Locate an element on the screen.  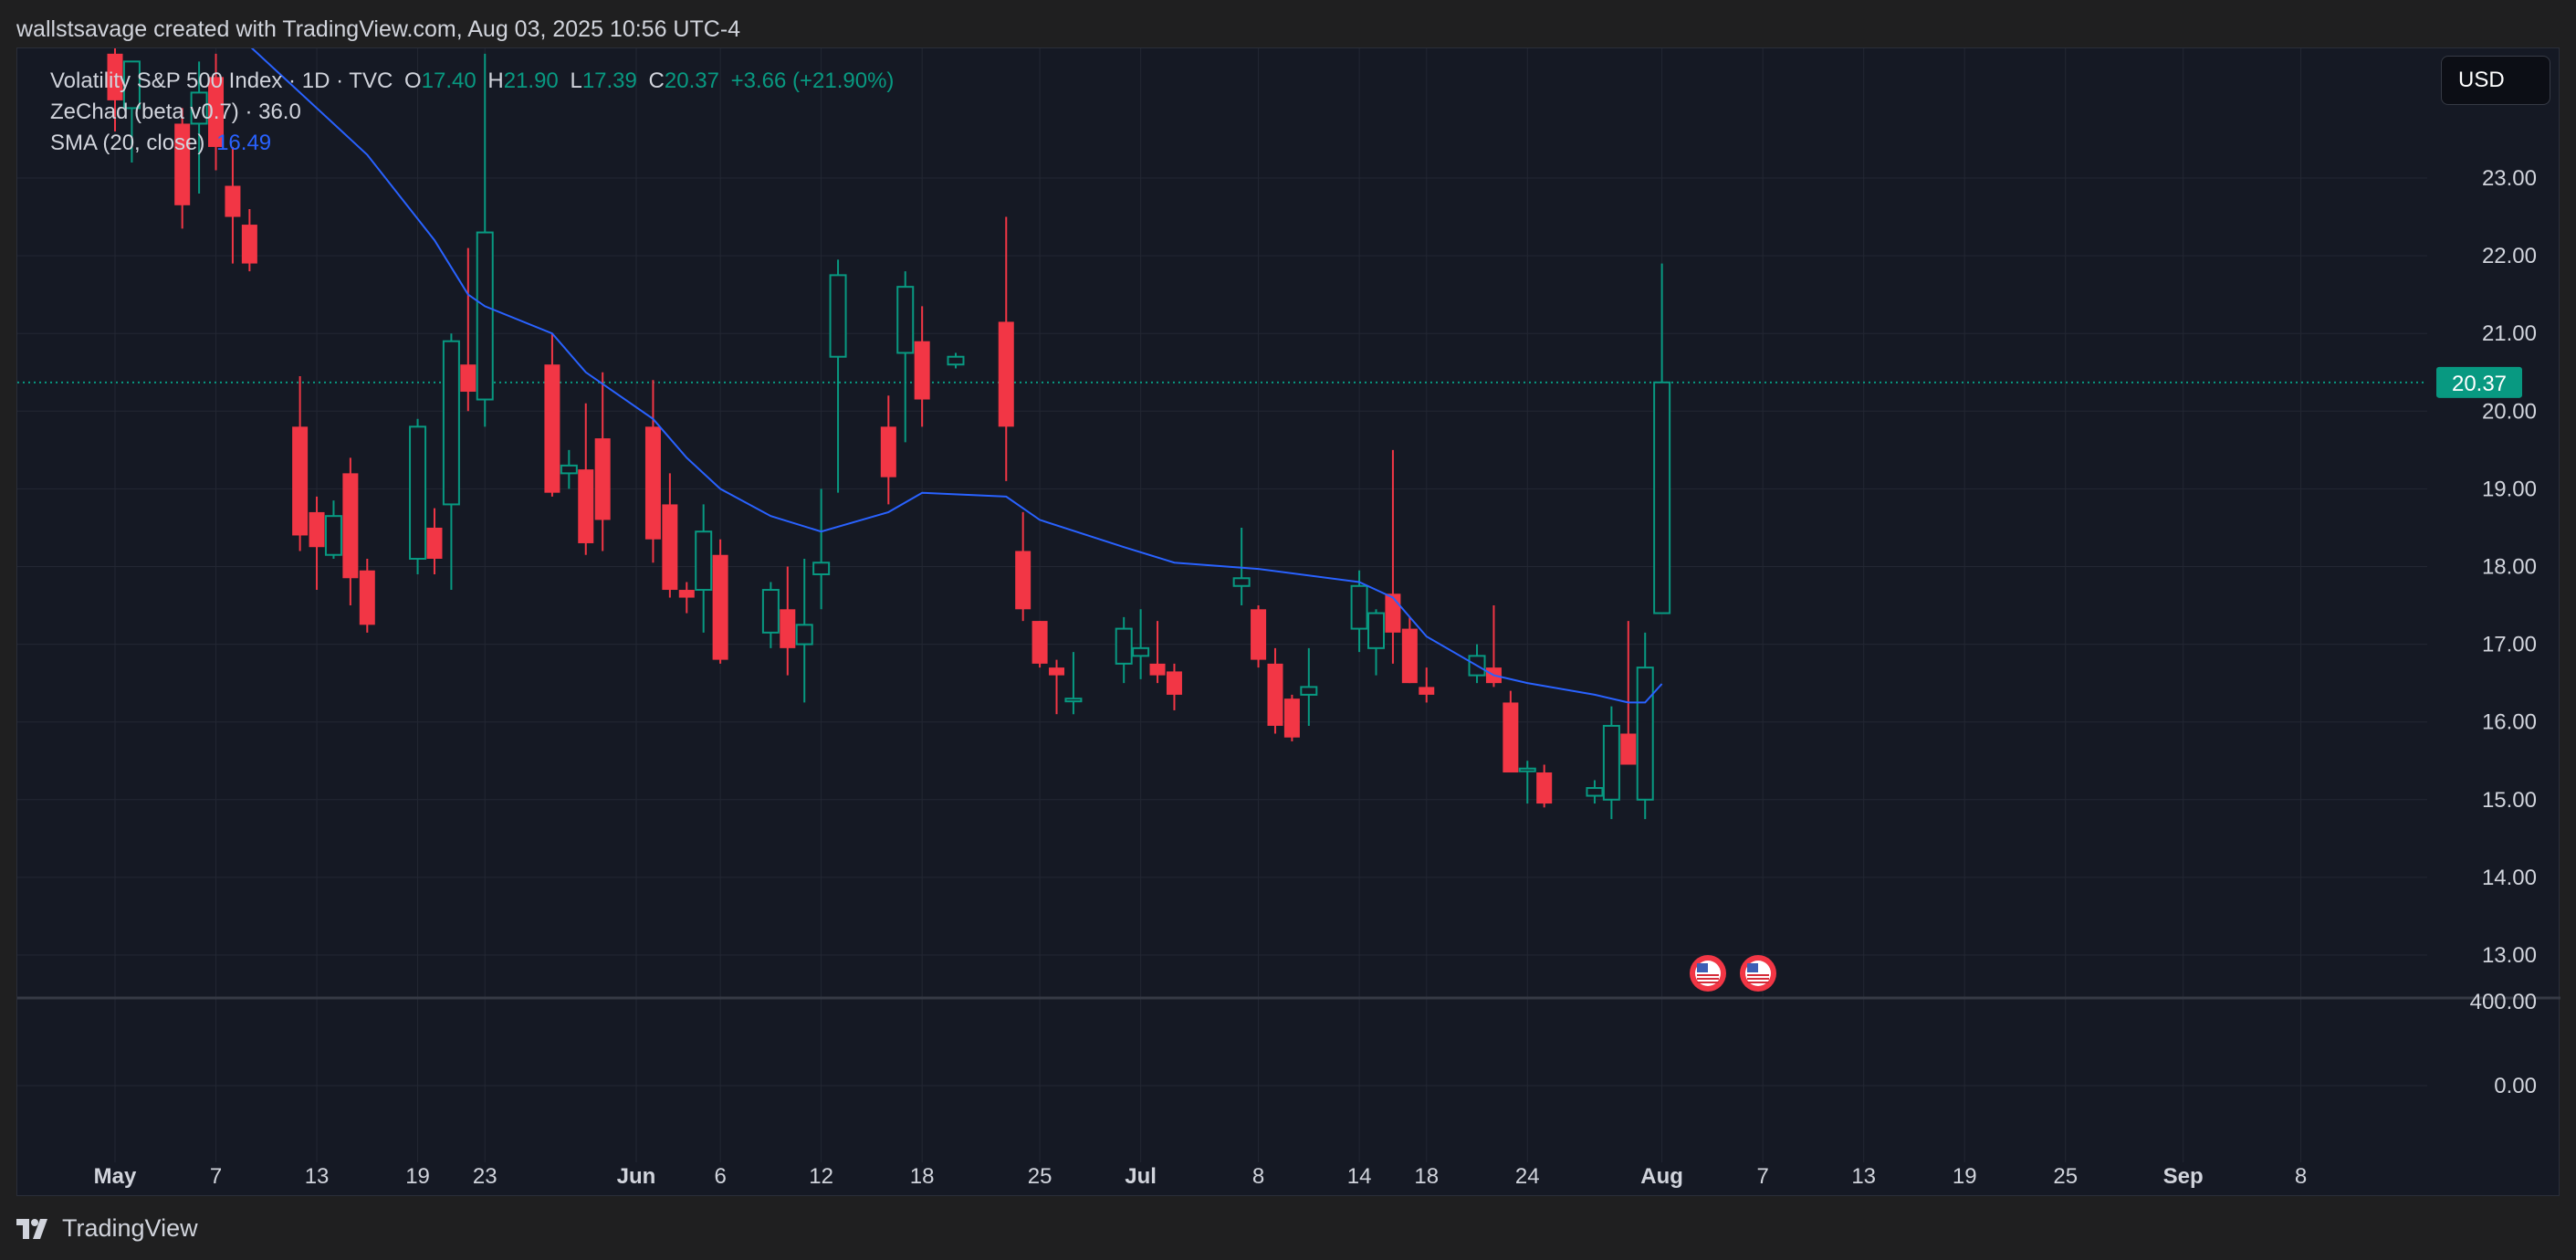
legend-low-value: 17.39 is located at coordinates (609, 80).